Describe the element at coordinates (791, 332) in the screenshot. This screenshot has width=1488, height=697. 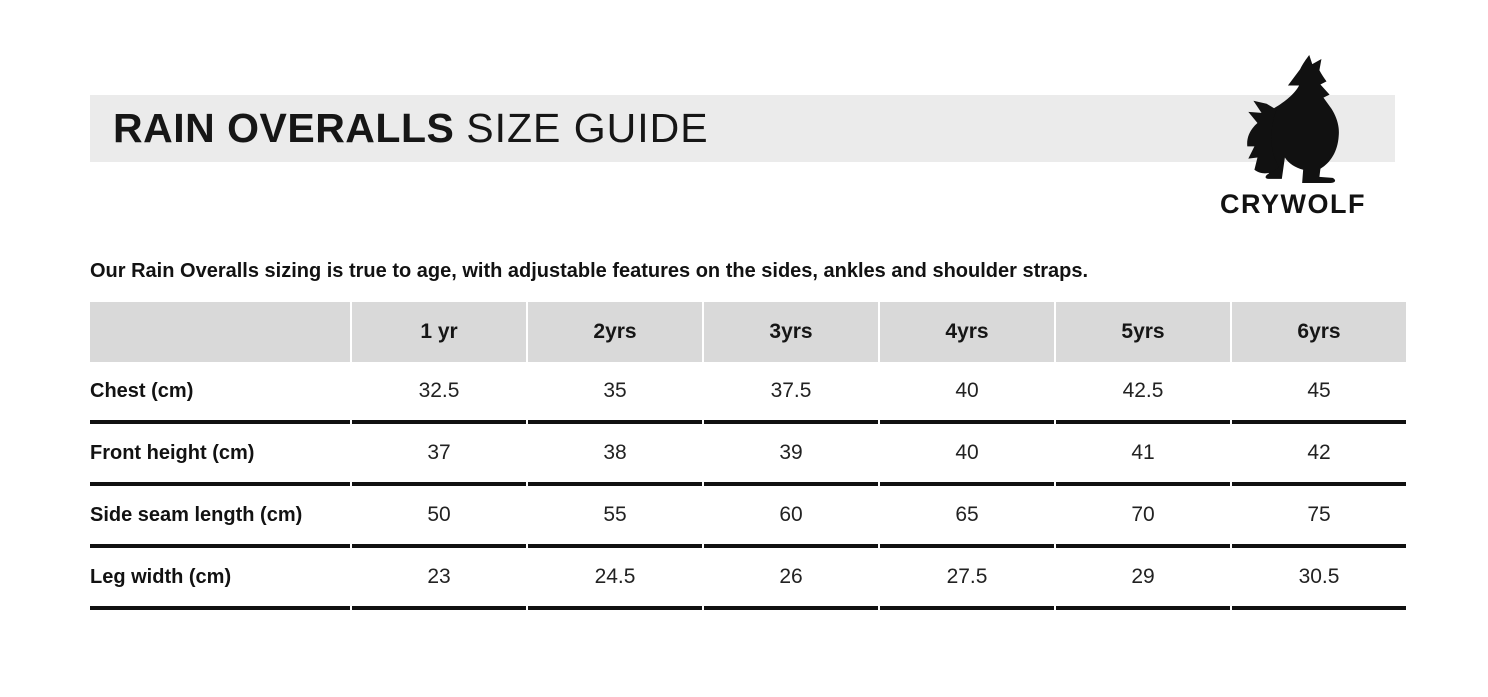
I see `column-header-3: 3yrs` at that location.